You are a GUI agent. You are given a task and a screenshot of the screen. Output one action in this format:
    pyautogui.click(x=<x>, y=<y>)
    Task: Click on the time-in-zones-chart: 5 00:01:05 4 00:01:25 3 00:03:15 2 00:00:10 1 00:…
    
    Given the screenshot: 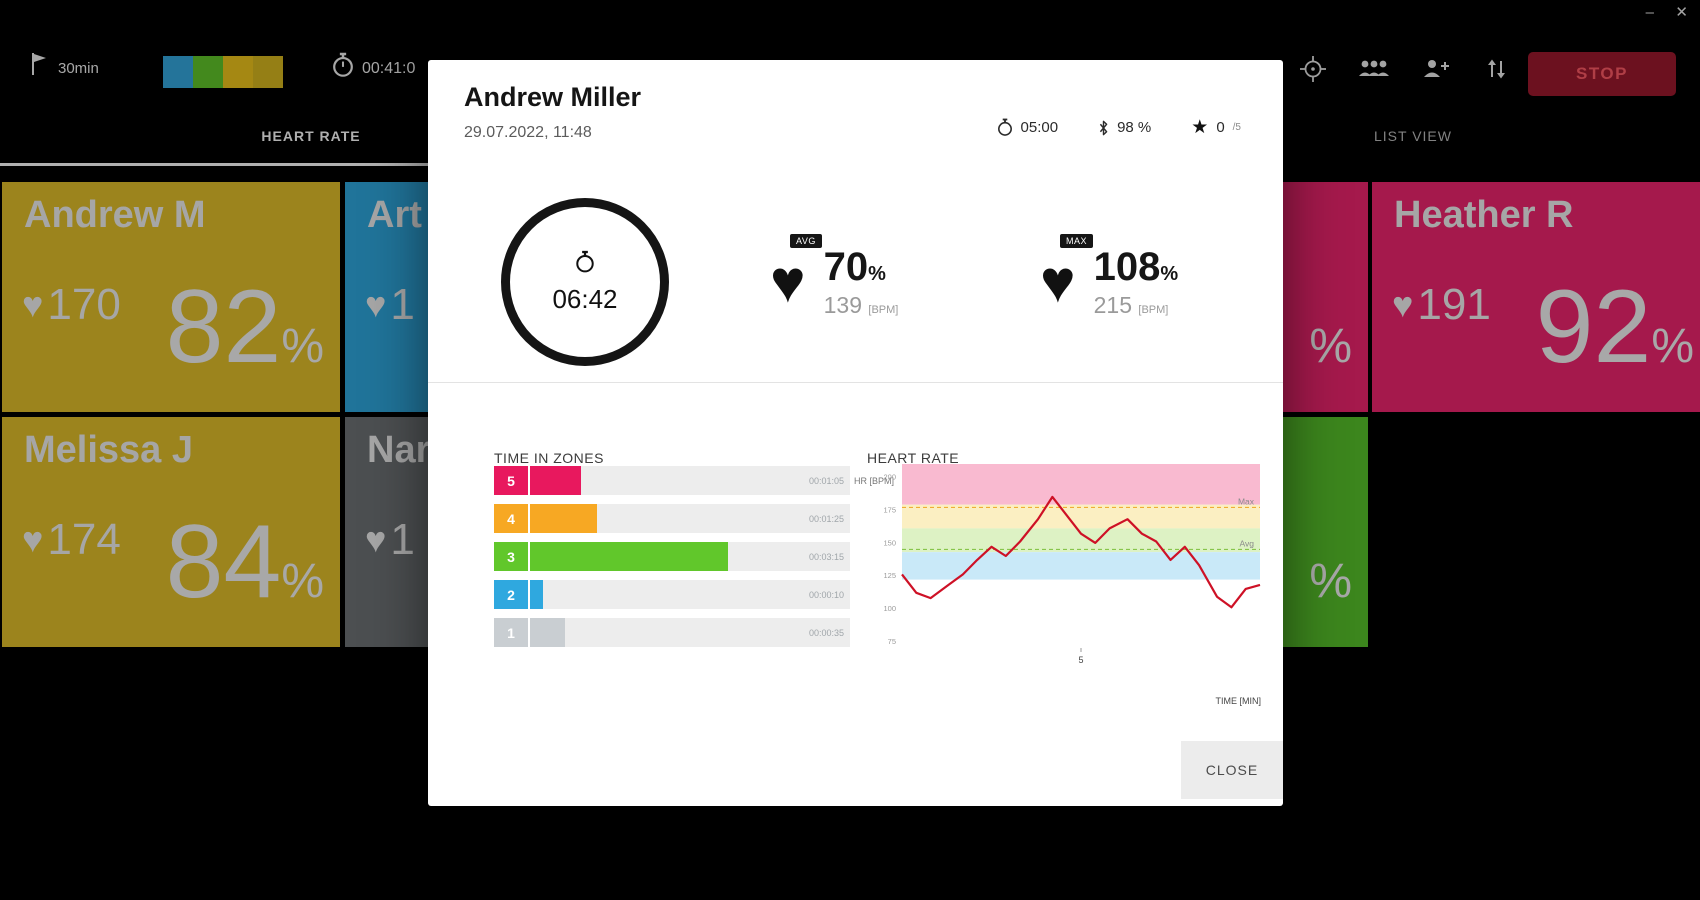 What is the action you would take?
    pyautogui.click(x=672, y=561)
    